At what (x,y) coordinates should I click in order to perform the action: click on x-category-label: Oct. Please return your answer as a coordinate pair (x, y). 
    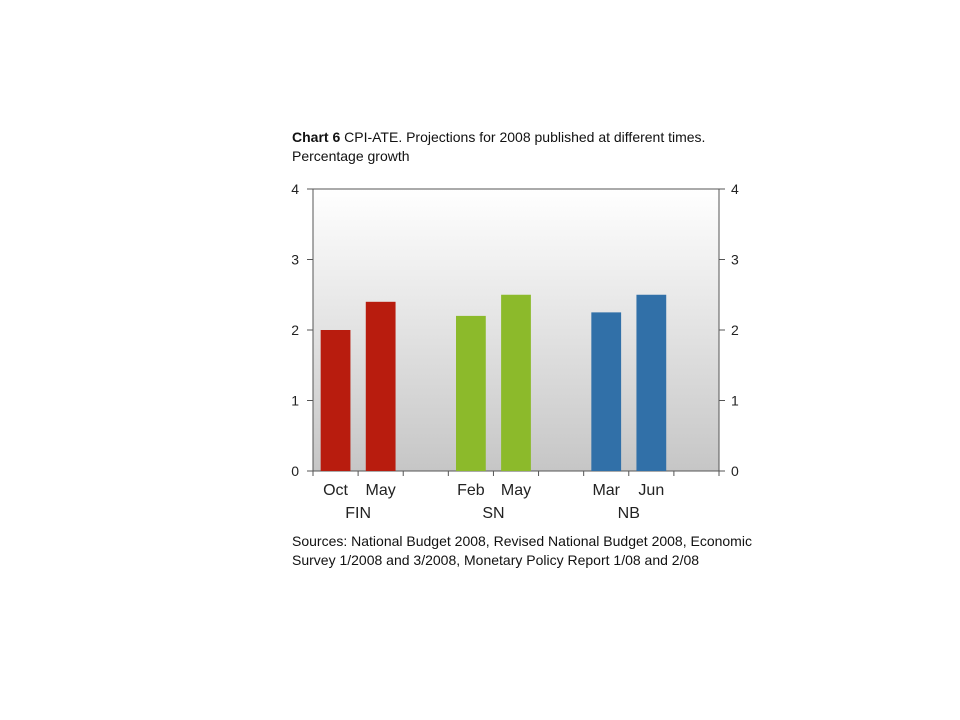
    Looking at the image, I should click on (335, 490).